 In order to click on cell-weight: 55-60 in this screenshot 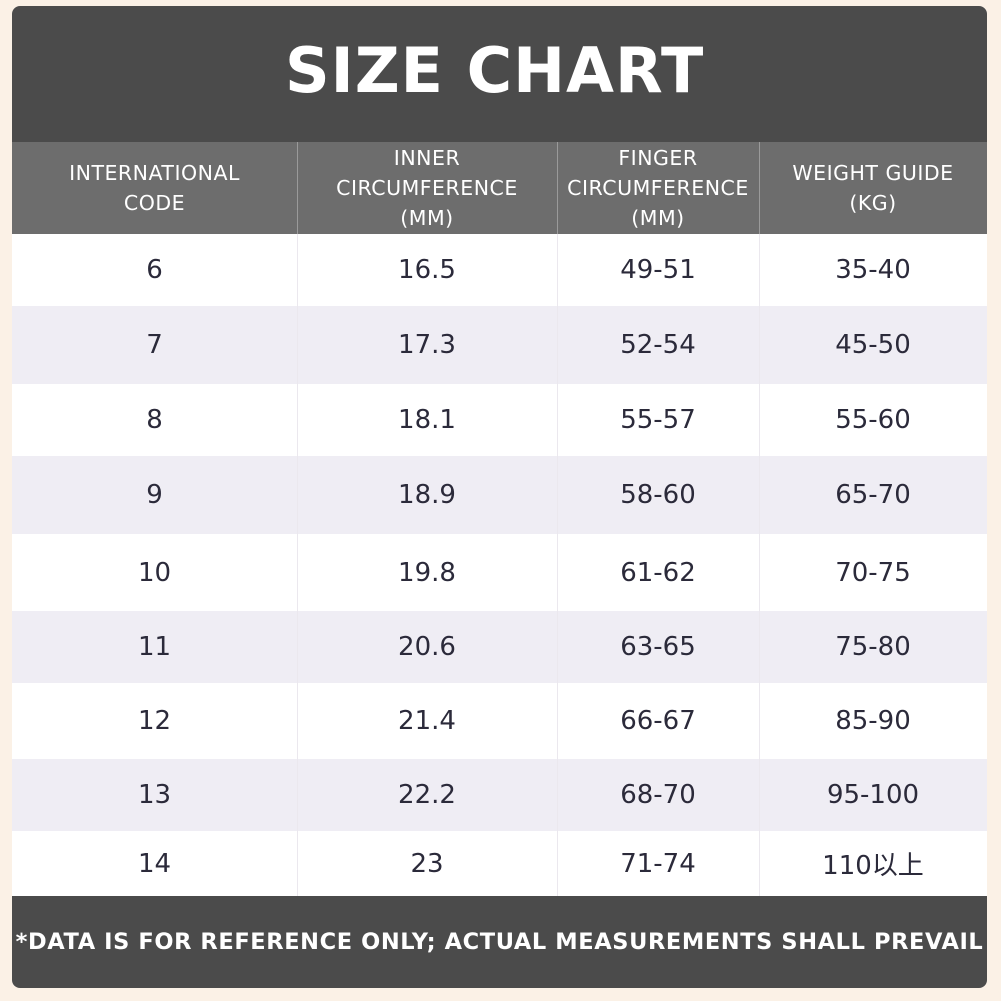, I will do `click(873, 420)`.